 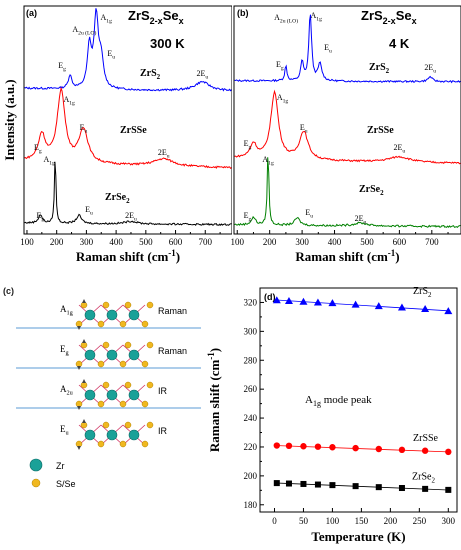 What do you see at coordinates (251, 331) in the screenshot?
I see `y-tick-label: 300` at bounding box center [251, 331].